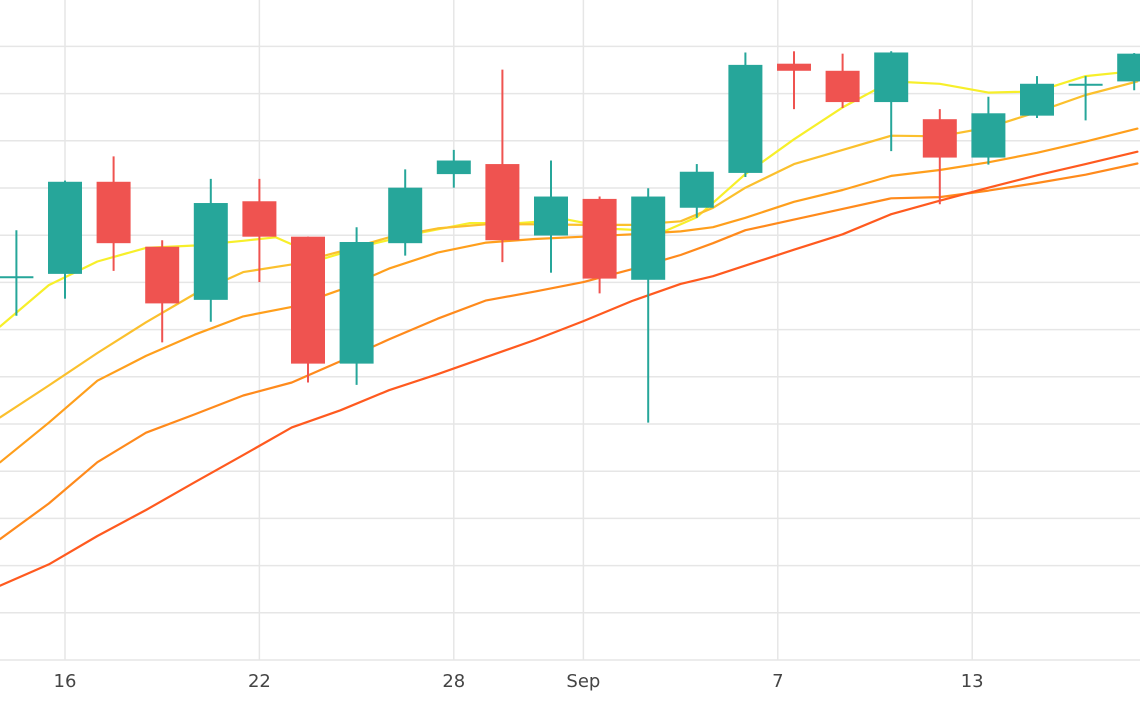 The height and width of the screenshot is (710, 1140). Describe the element at coordinates (65, 681) in the screenshot. I see `x-tick-label: 16` at that location.